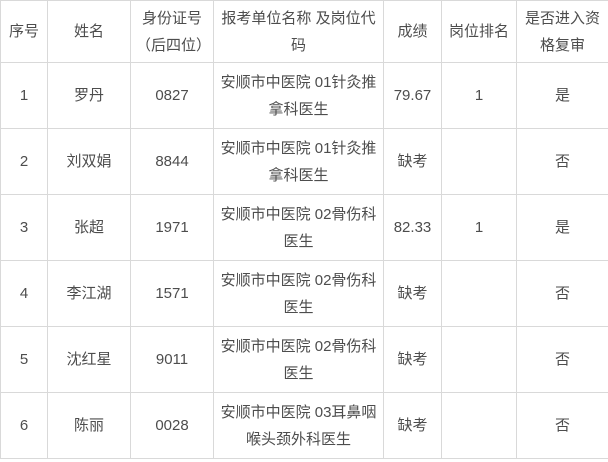 The width and height of the screenshot is (608, 462). What do you see at coordinates (298, 425) in the screenshot?
I see `table-cell: 安顺市中医院 03耳鼻咽喉头颈外科医生` at bounding box center [298, 425].